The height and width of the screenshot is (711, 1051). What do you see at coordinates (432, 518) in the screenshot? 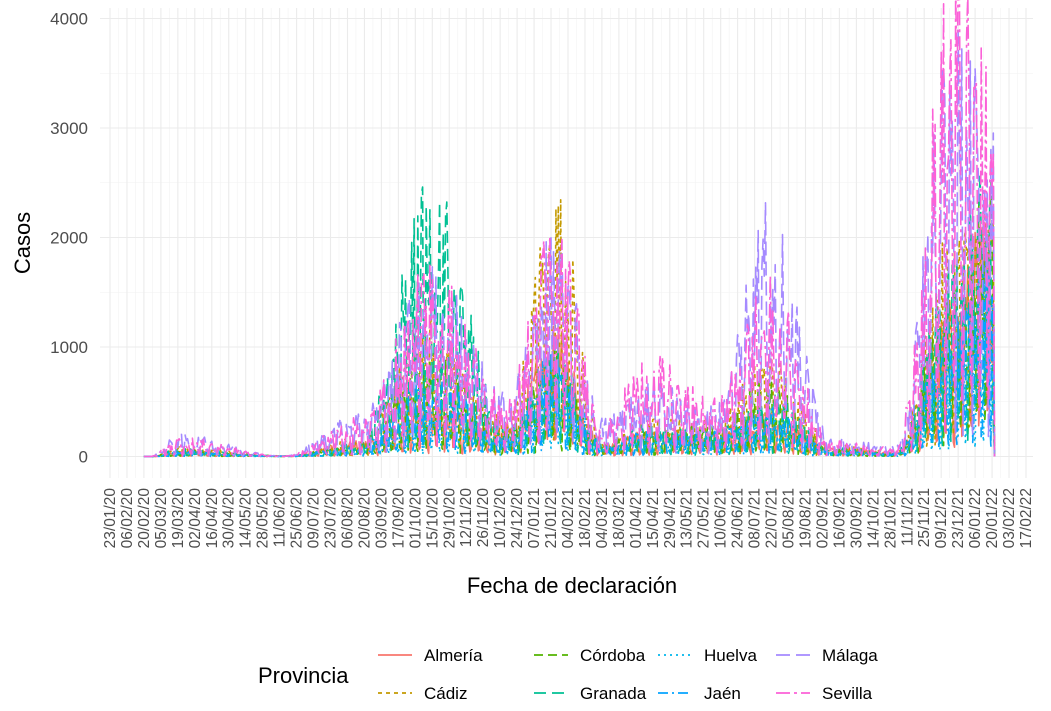
I see `x-tick-label: 15/10/20` at bounding box center [432, 518].